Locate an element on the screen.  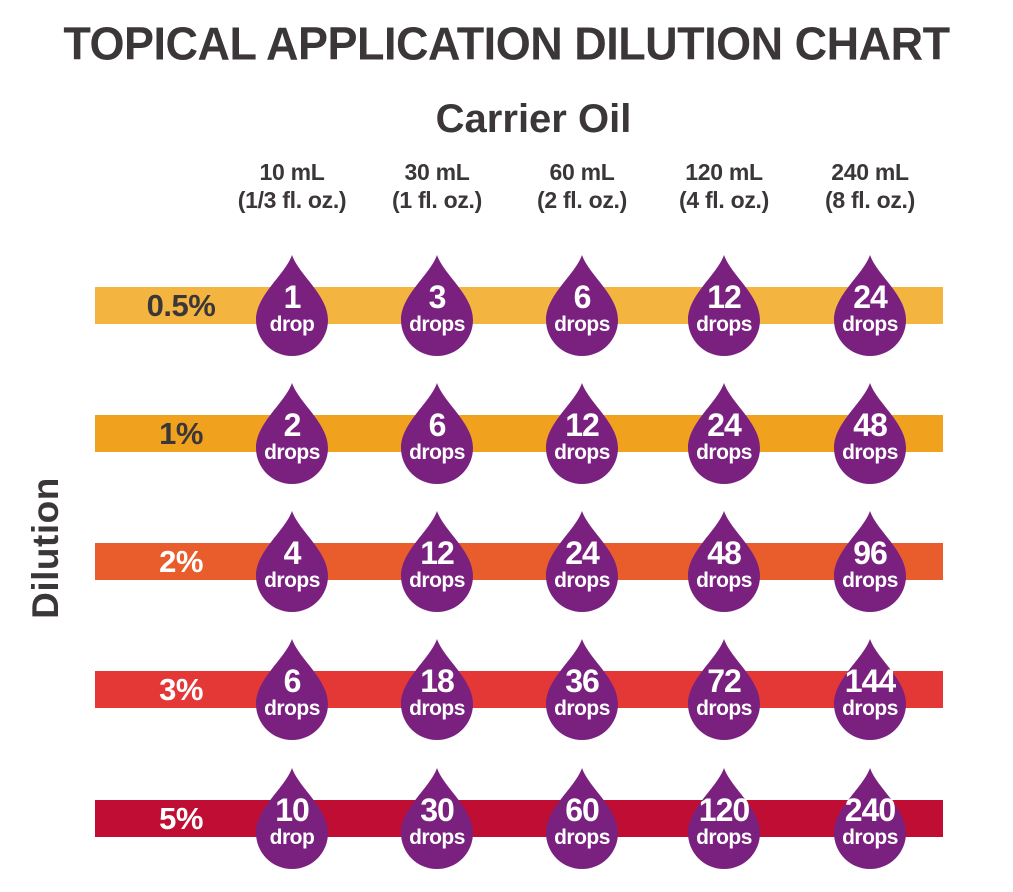
drop-cell: 144 drops is located at coordinates (870, 690).